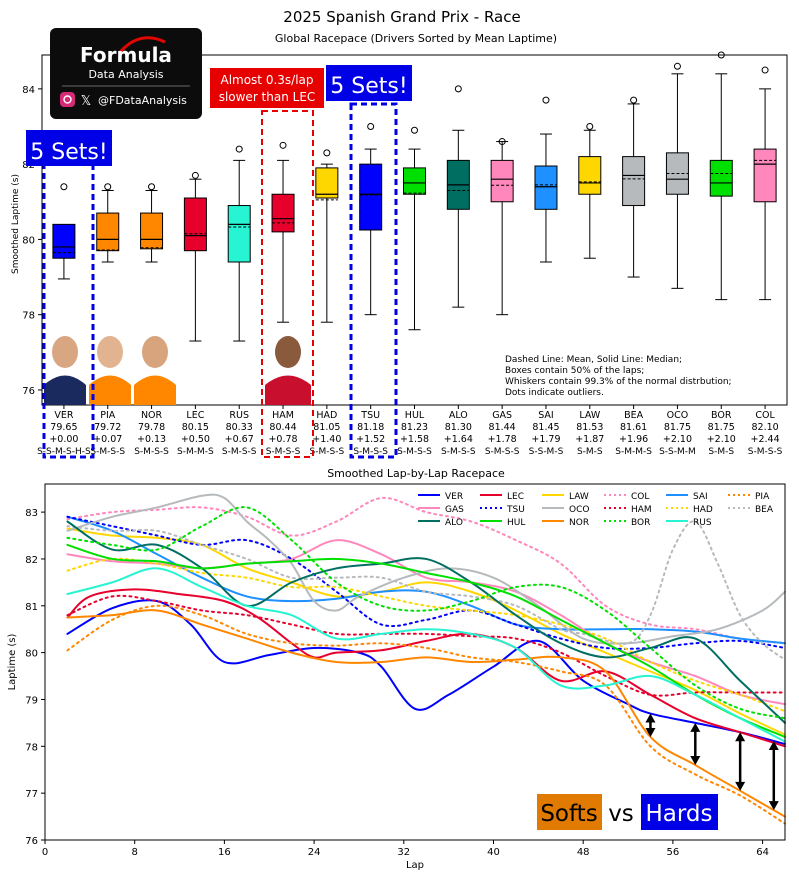 The height and width of the screenshot is (880, 799). Describe the element at coordinates (764, 510) in the screenshot. I see `legend-label-bea: BEA` at that location.